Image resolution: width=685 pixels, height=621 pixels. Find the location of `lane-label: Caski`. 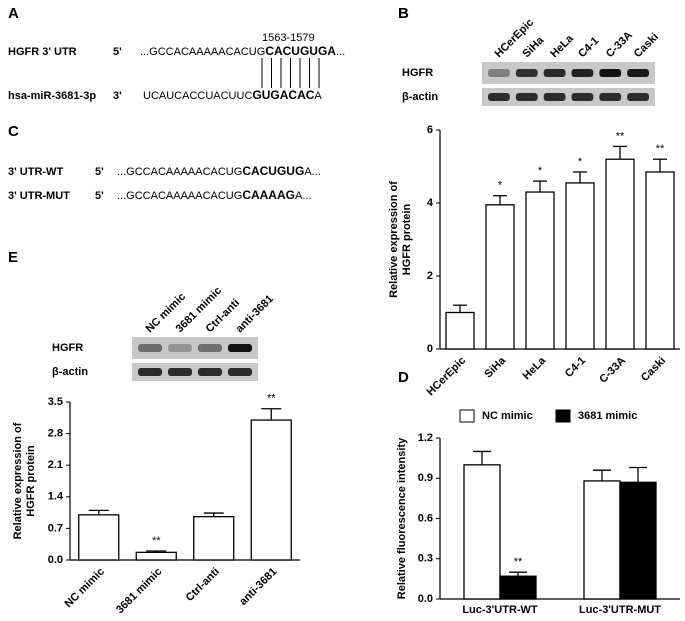

lane-label: Caski is located at coordinates (646, 45).